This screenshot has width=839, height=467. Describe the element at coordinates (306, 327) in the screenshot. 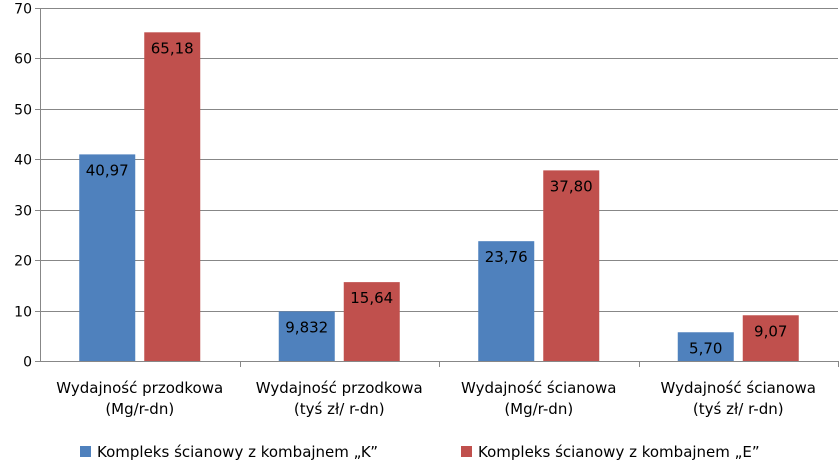

I see `data-label: 9,832` at that location.